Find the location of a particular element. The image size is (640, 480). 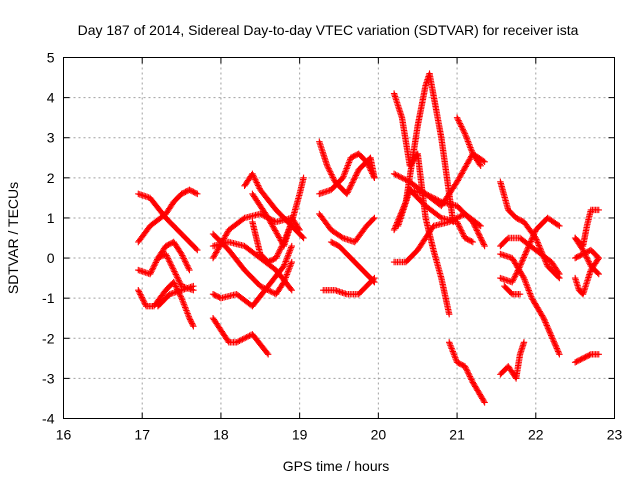

y-tick-label: 5 is located at coordinates (51, 58).